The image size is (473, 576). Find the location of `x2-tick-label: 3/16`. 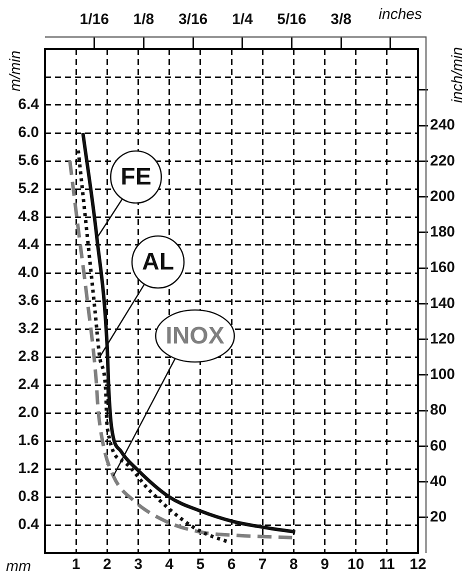

x2-tick-label: 3/16 is located at coordinates (193, 19).